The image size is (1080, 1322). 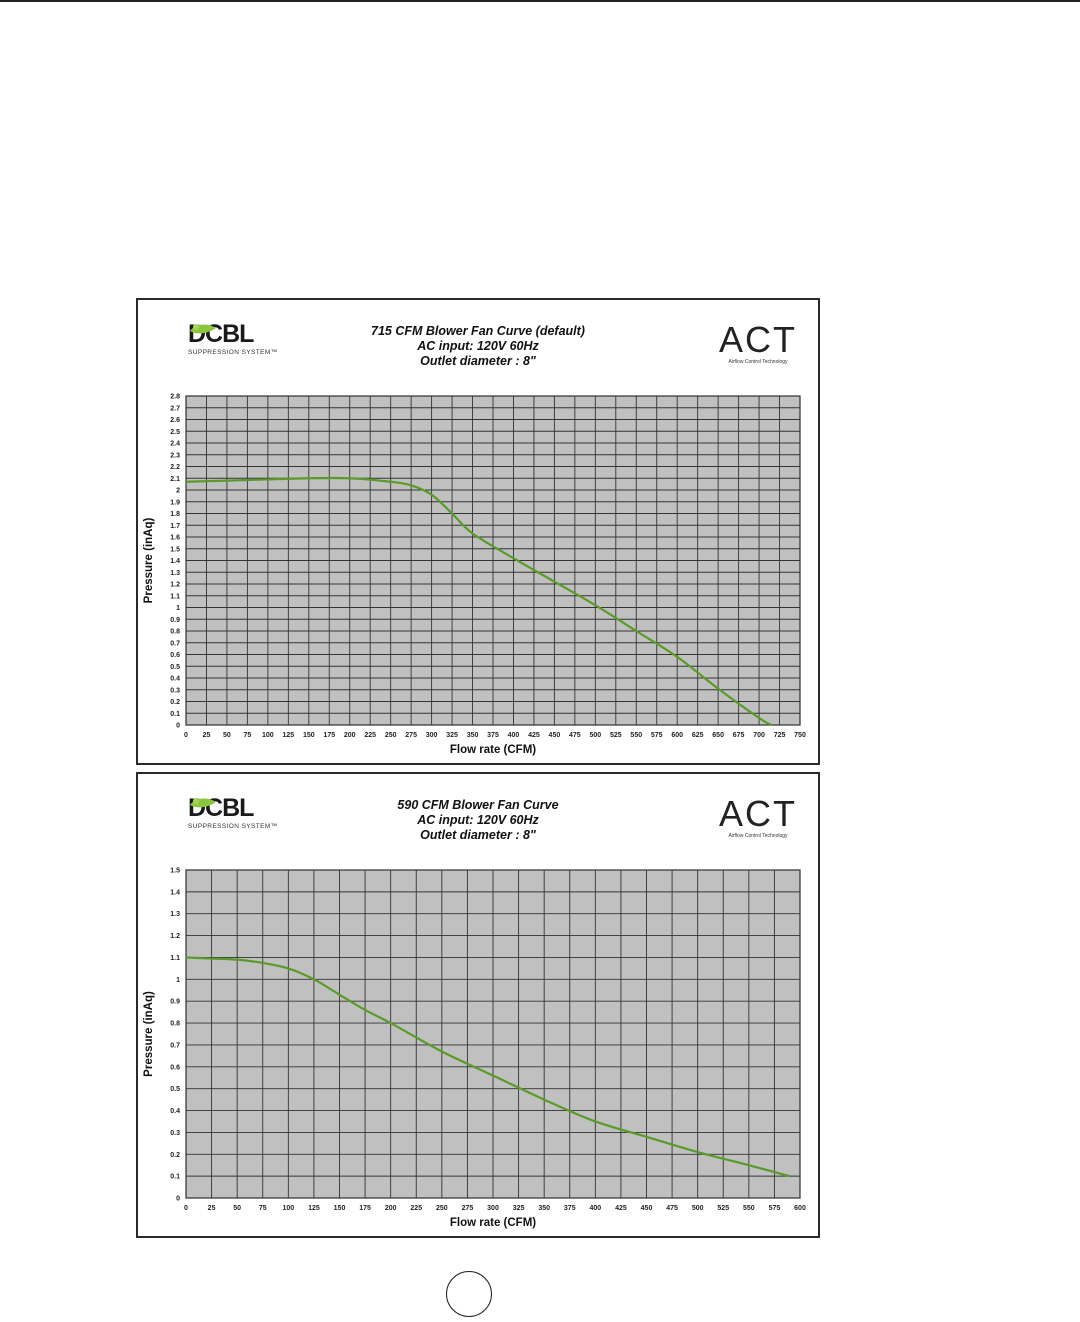 What do you see at coordinates (478, 805) in the screenshot?
I see `chart-title-line-1: 590 CFM Blower Fan Curve` at bounding box center [478, 805].